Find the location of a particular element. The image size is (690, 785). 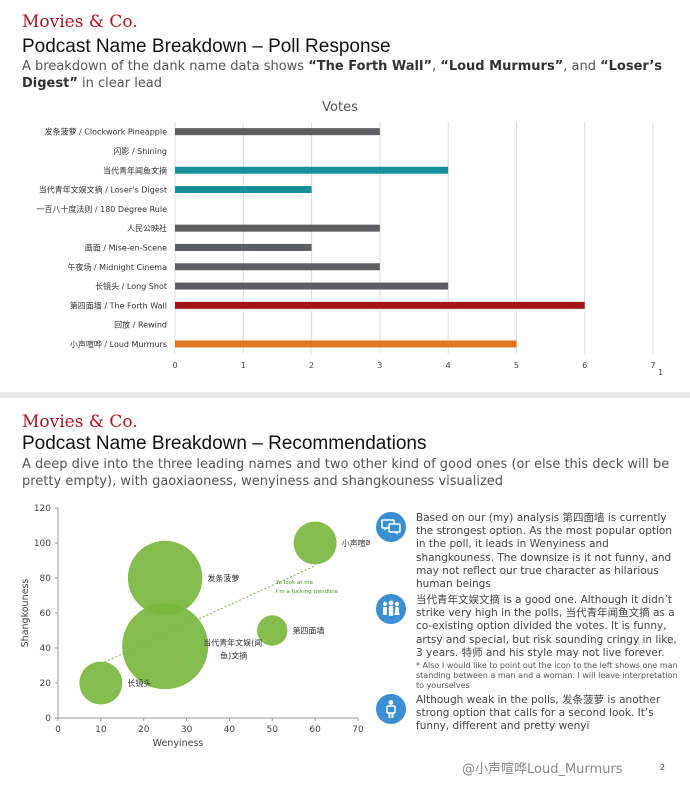

person-standing-icon is located at coordinates (391, 709).